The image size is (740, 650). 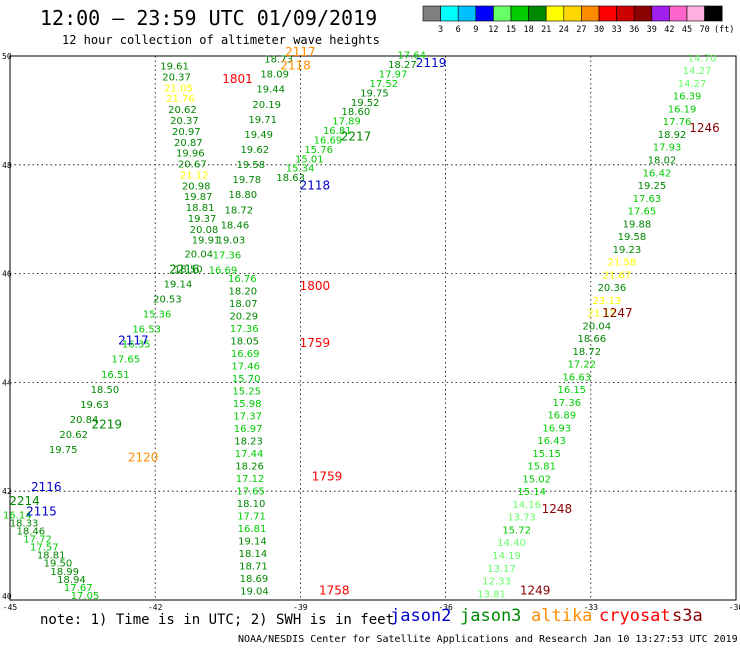 I want to click on swh-value: 17.76, so click(x=677, y=122).